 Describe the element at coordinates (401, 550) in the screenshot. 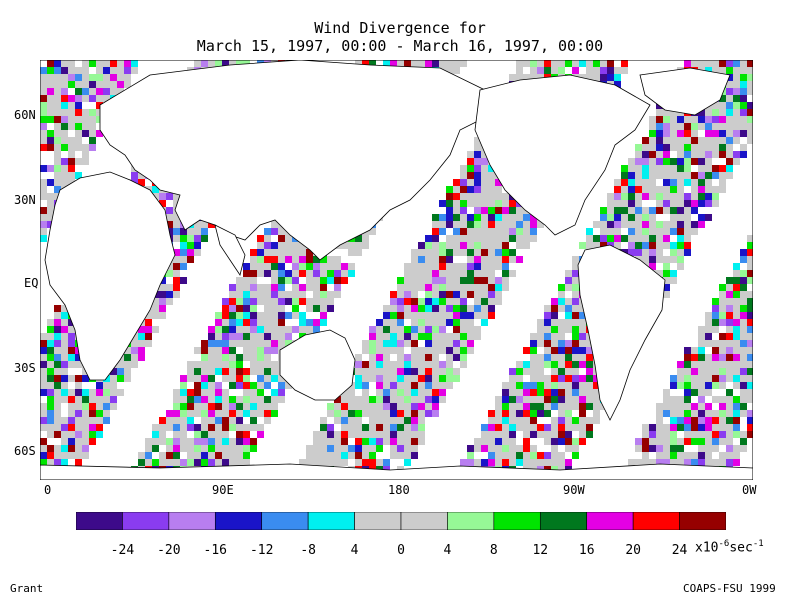

I see `color-scale-tick-label: 0` at that location.